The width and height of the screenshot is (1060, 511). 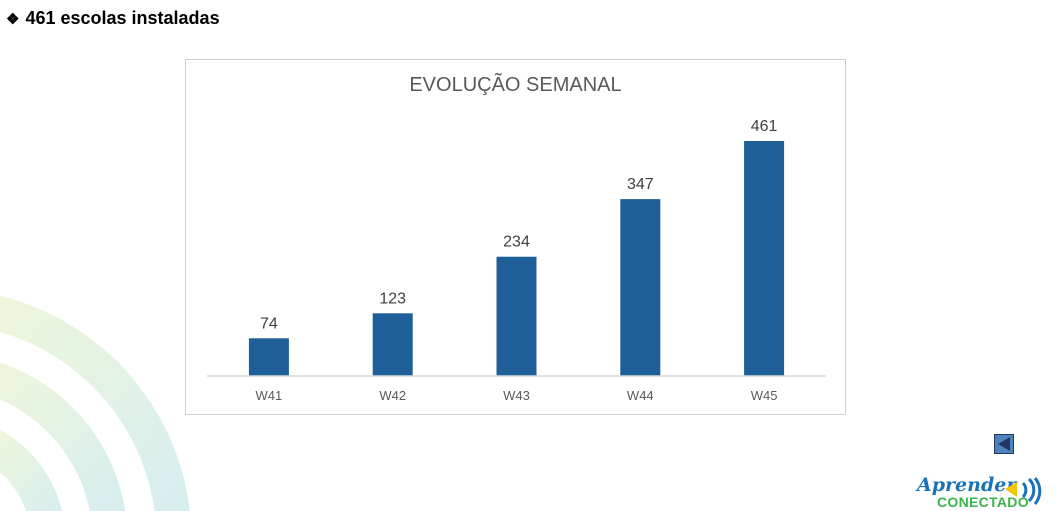 I want to click on heading: ❖ 461 escolas instaladas, so click(x=113, y=18).